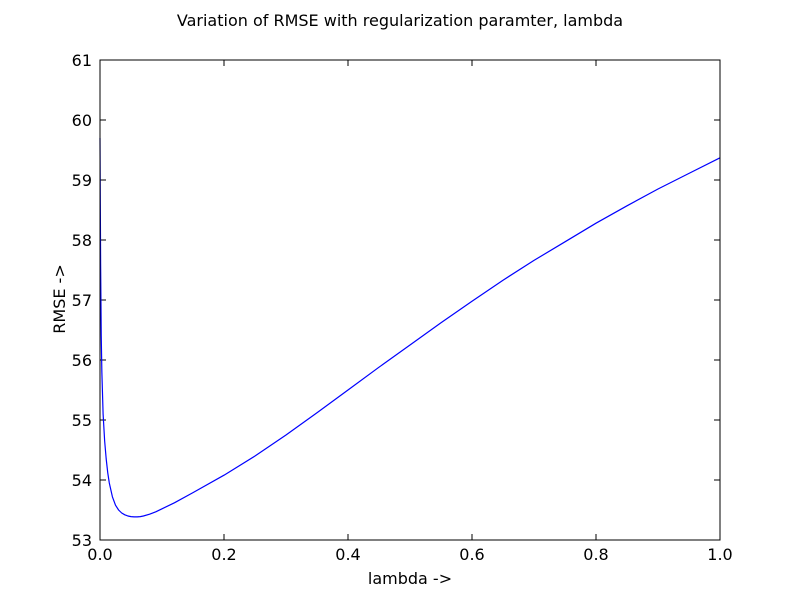 This screenshot has width=800, height=600. I want to click on x-tick-label: 0.4, so click(347, 554).